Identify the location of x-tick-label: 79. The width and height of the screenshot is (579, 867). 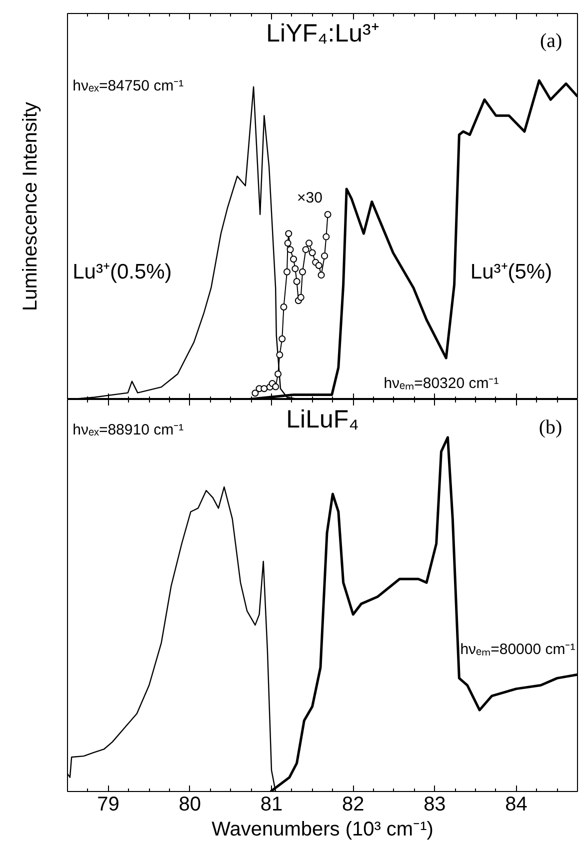
(108, 805).